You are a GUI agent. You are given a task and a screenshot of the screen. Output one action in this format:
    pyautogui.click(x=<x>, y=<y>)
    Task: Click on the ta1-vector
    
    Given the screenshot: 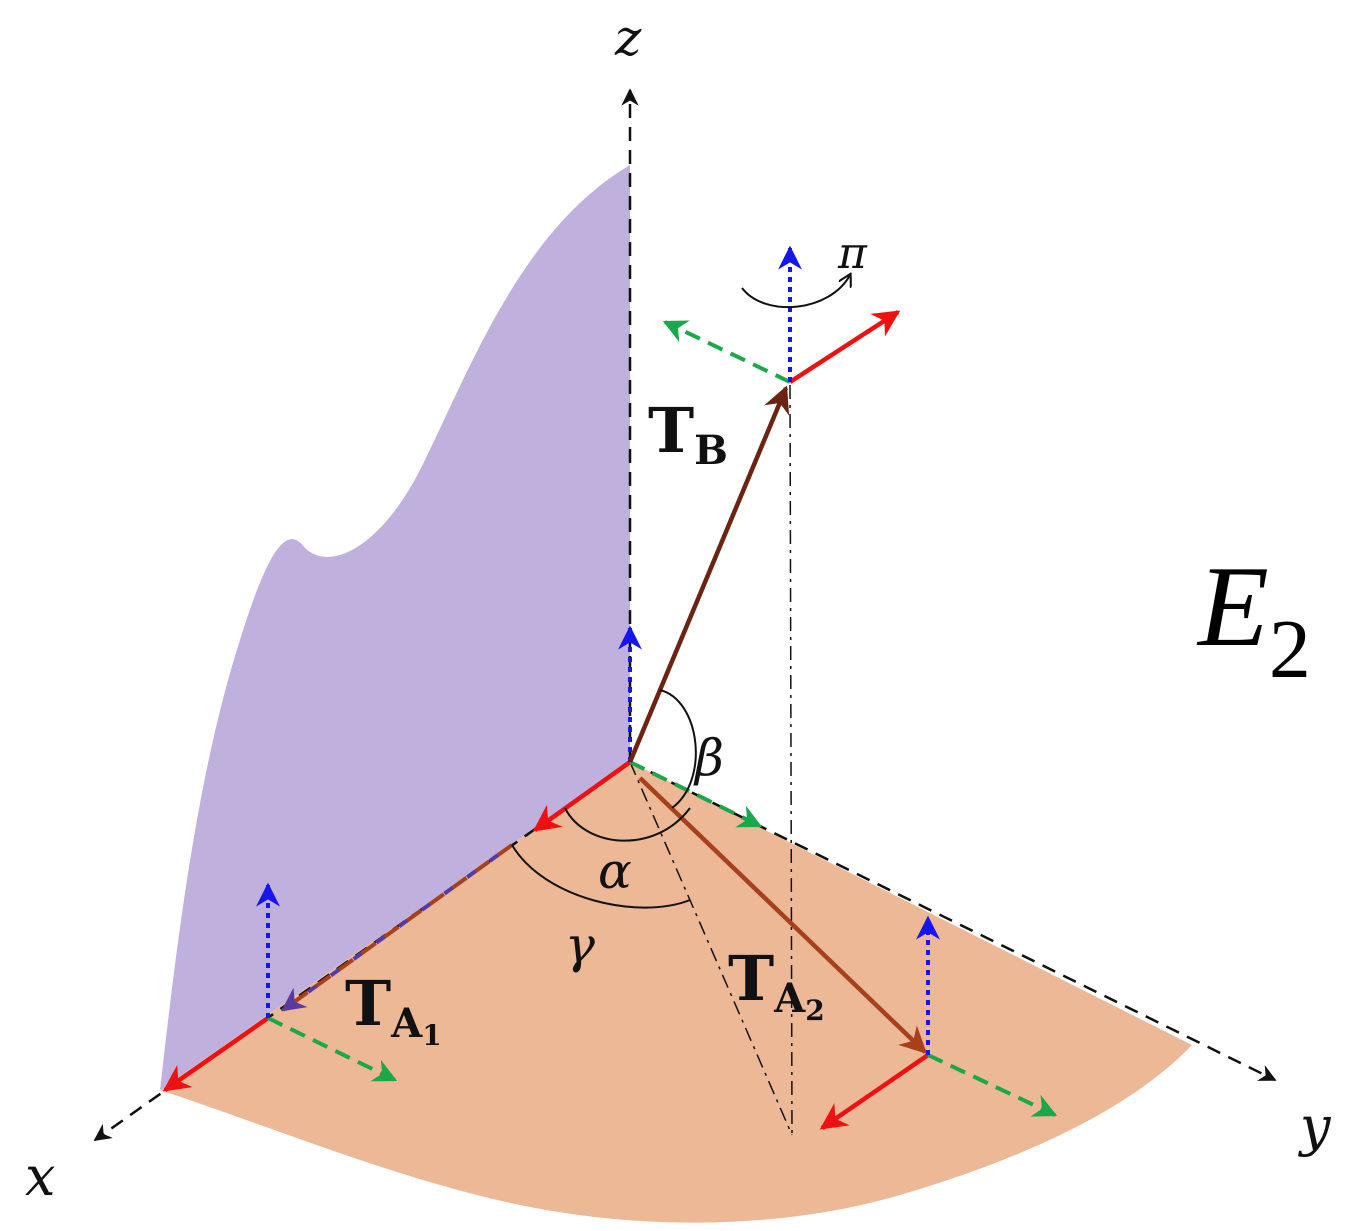 What is the action you would take?
    pyautogui.click(x=397, y=927)
    